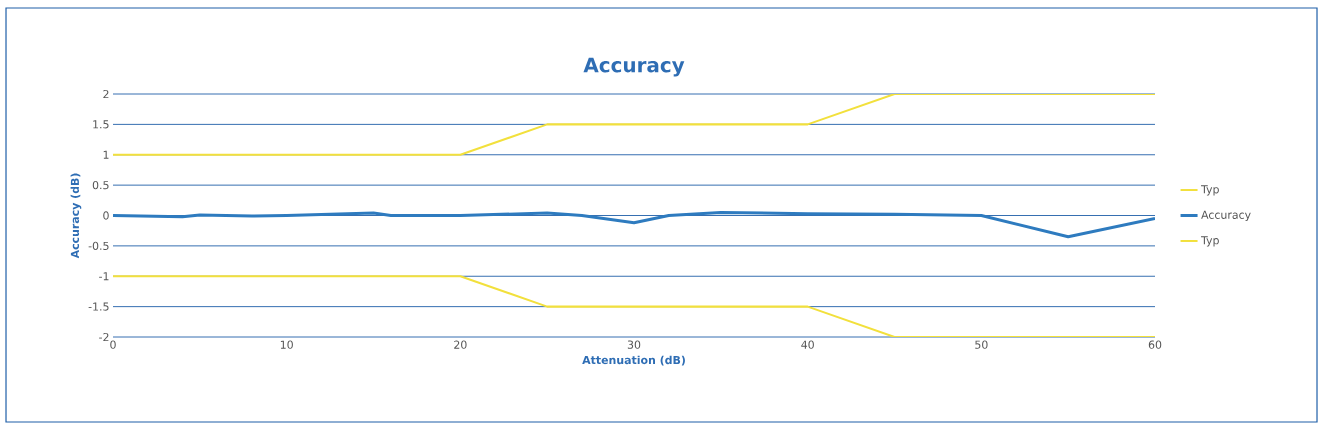 Image resolution: width=1323 pixels, height=426 pixels. I want to click on y-tick-label: 0, so click(106, 215).